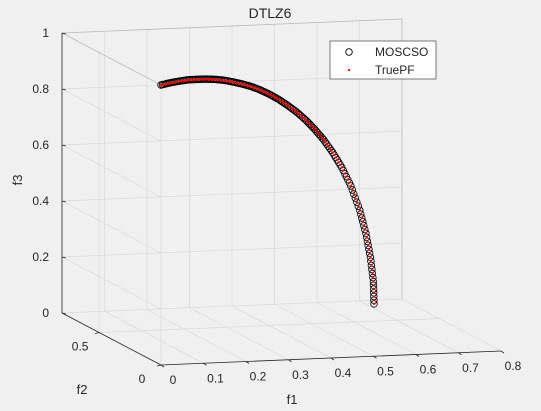  What do you see at coordinates (45, 33) in the screenshot?
I see `z-tick-label: 1` at bounding box center [45, 33].